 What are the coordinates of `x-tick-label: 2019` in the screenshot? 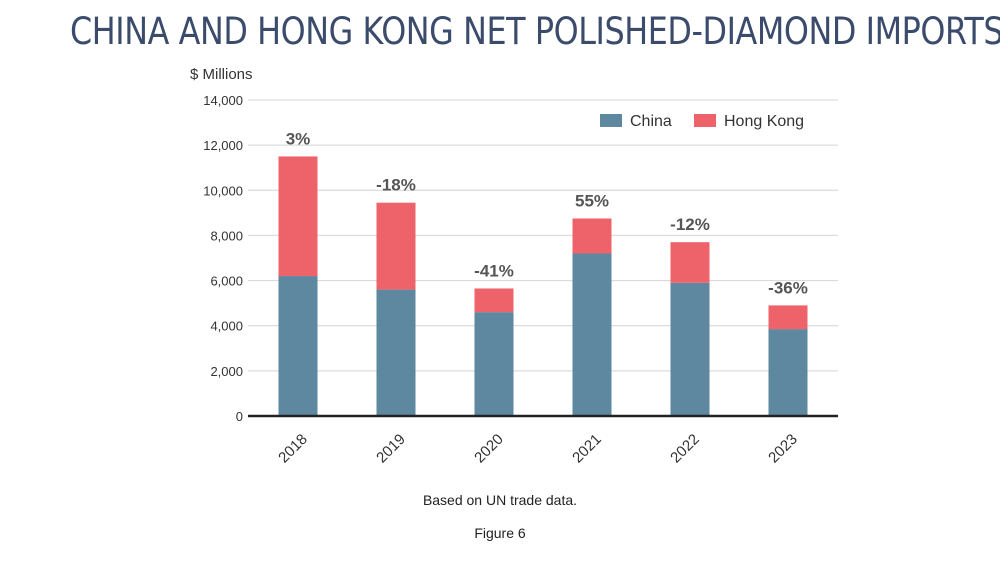 It's located at (391, 449).